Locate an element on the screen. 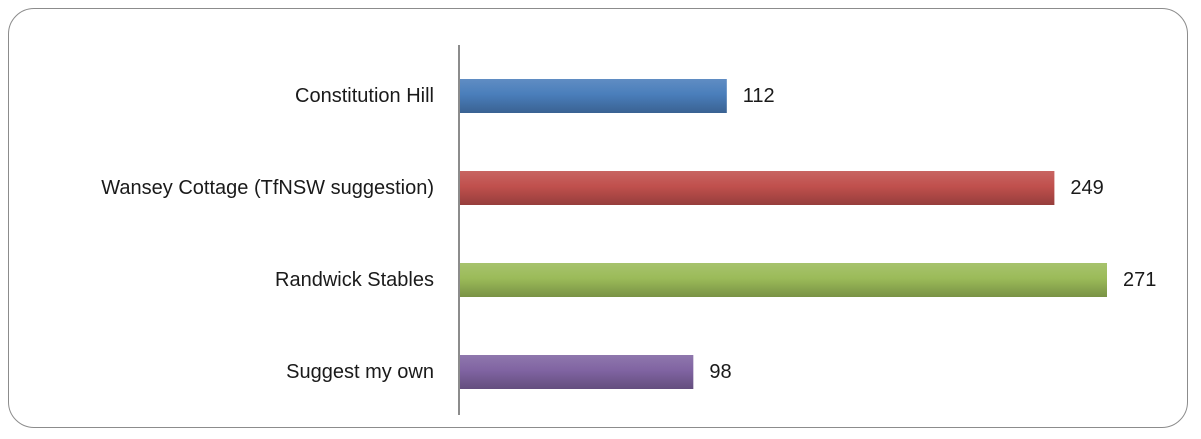 Image resolution: width=1201 pixels, height=439 pixels. value-label-wansey-cottage-tfnsw-suggestion: 249 is located at coordinates (1086, 188).